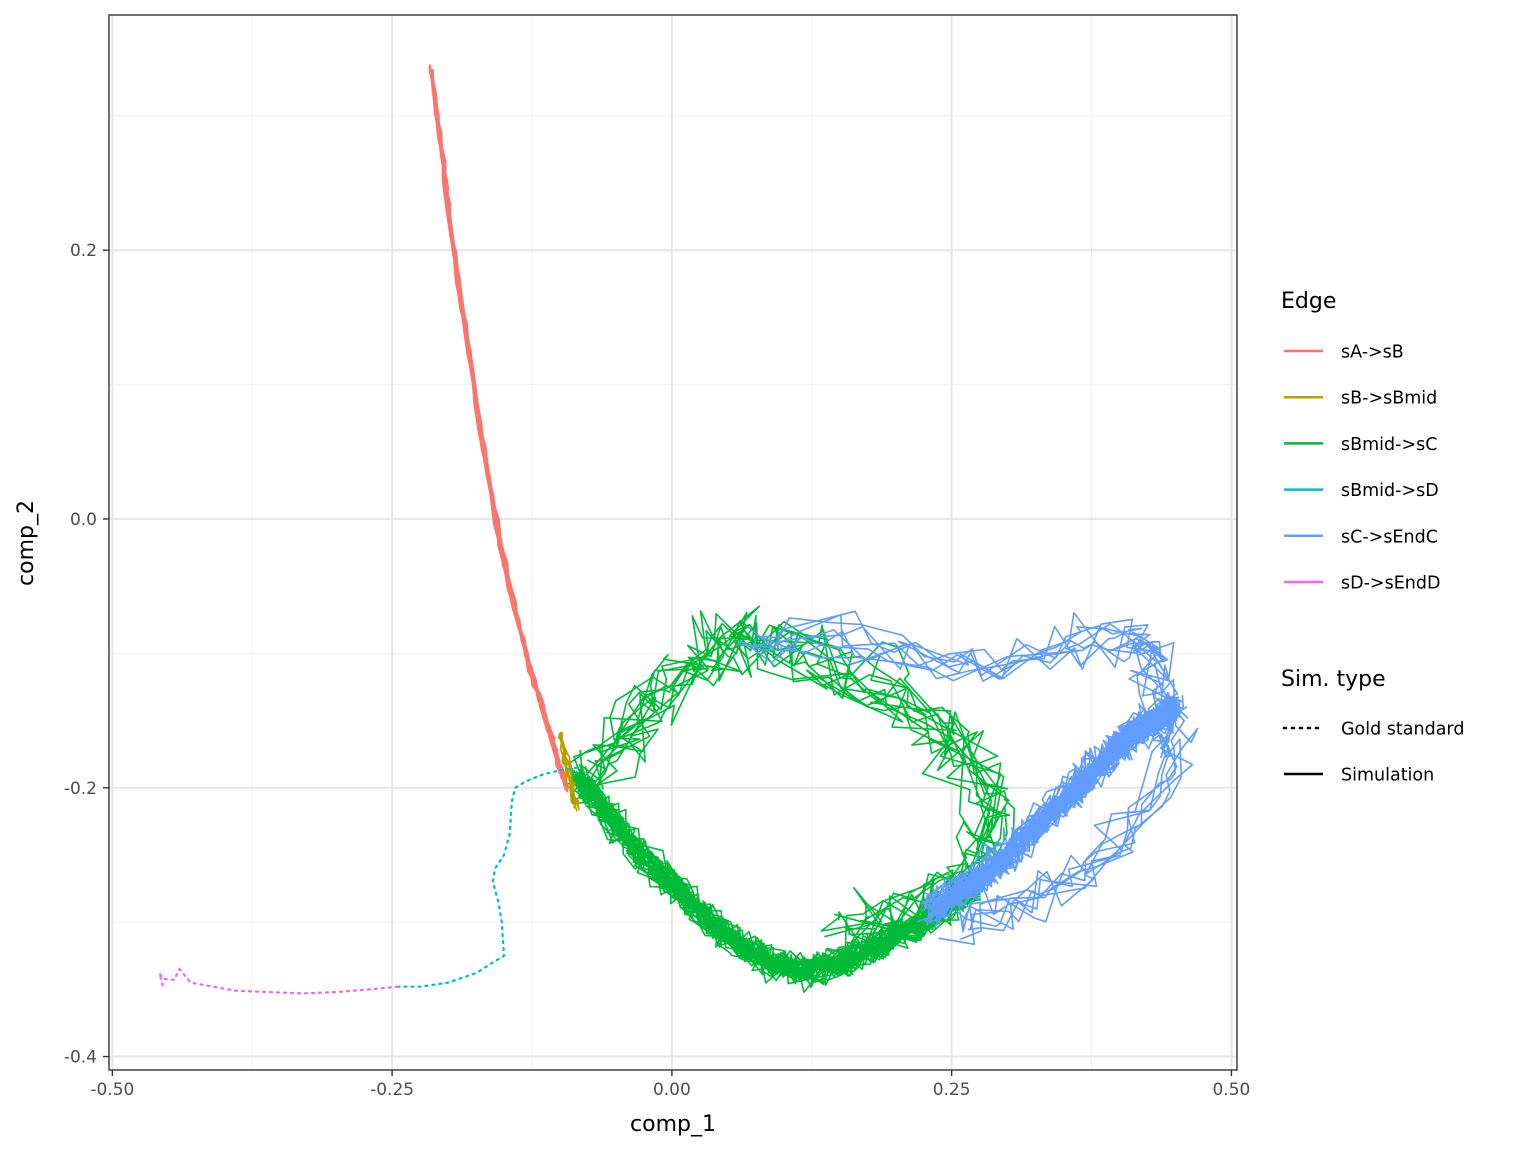 The width and height of the screenshot is (1536, 1152). I want to click on y-tick-label: 0.2, so click(83, 251).